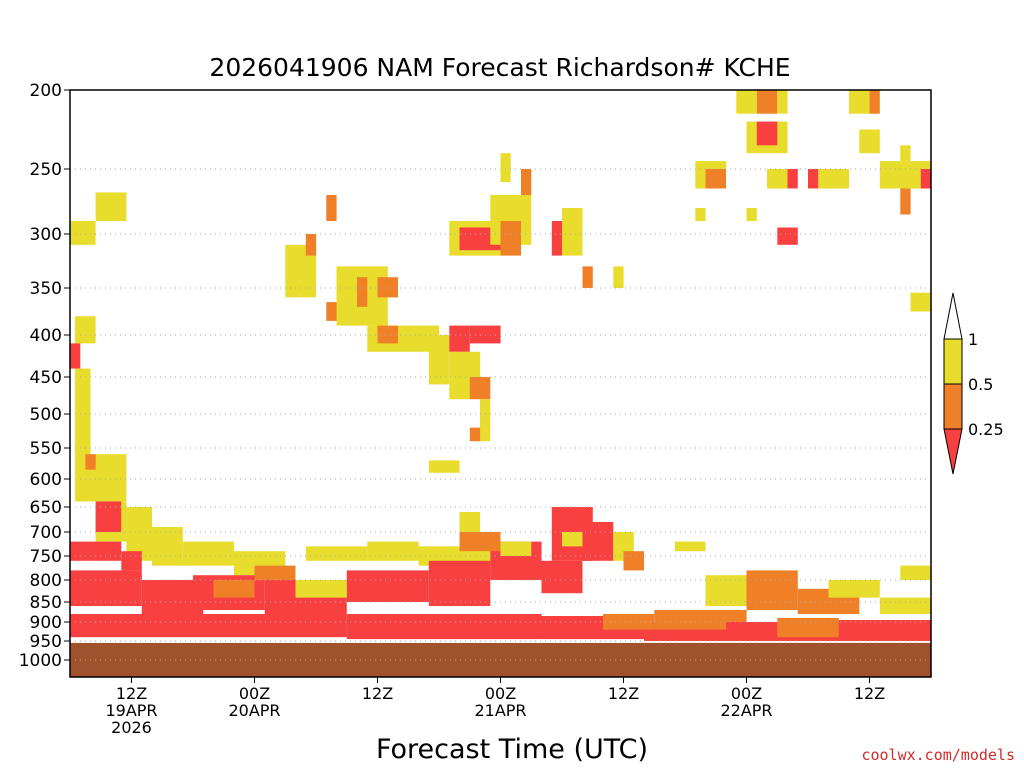 Image resolution: width=1024 pixels, height=768 pixels. Describe the element at coordinates (938, 755) in the screenshot. I see `credit-text: coolwx.com/models` at that location.